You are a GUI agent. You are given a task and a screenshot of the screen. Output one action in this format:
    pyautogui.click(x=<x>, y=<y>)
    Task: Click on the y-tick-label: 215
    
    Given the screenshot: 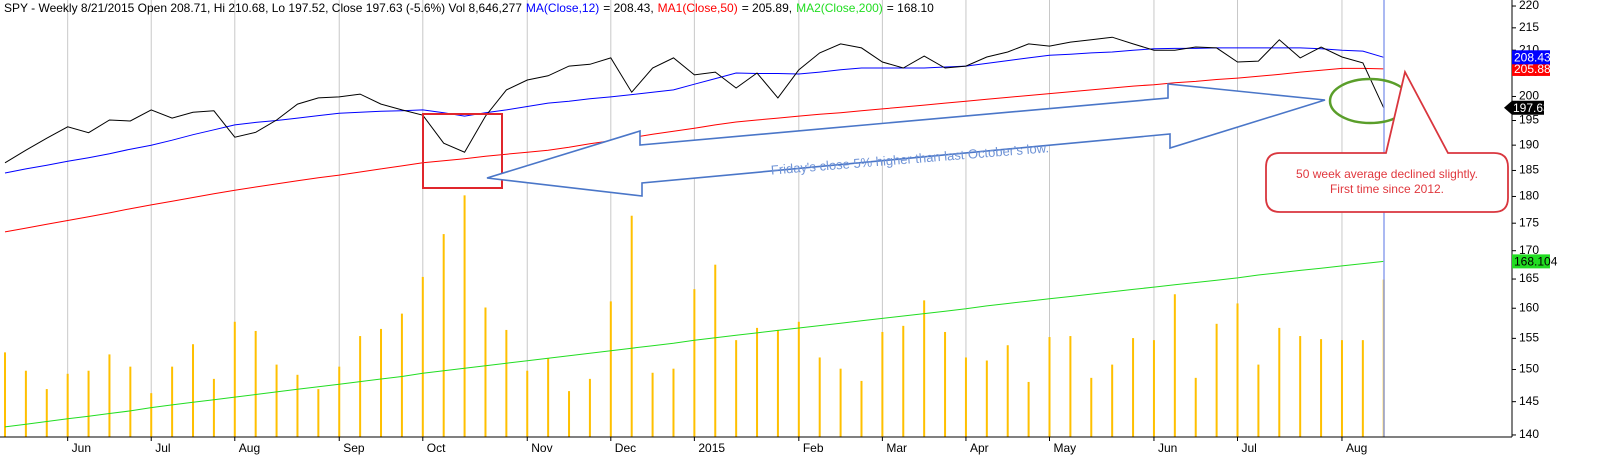 What is the action you would take?
    pyautogui.click(x=1529, y=27)
    